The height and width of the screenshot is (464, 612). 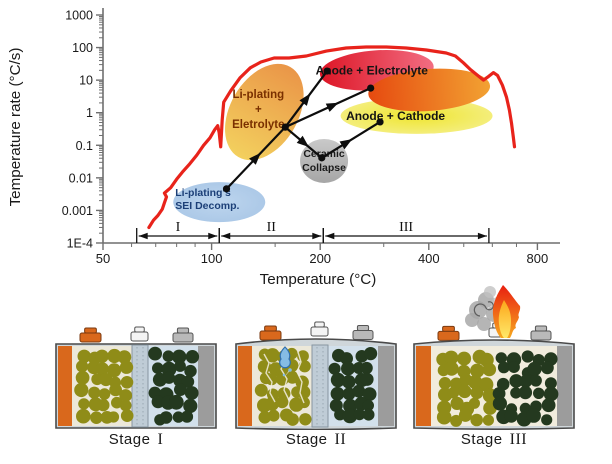 I want to click on smoke-cloud-icon, so click(x=484, y=324).